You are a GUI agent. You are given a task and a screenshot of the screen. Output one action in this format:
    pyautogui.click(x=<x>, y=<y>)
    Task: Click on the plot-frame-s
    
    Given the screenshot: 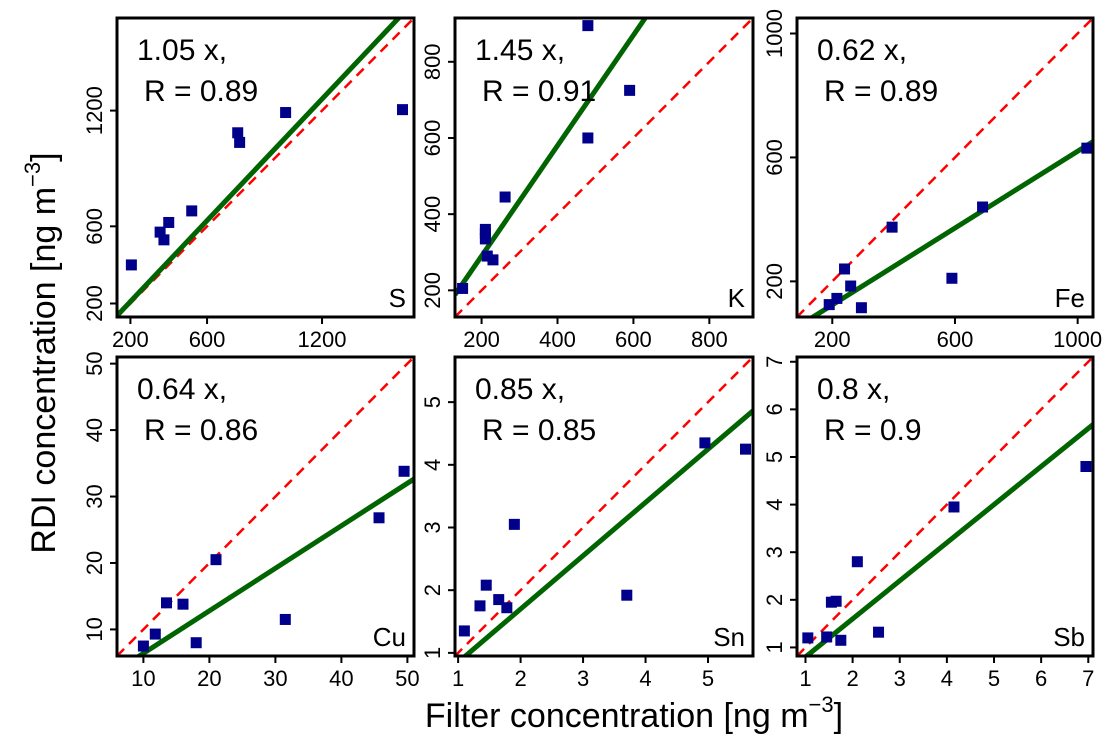 What is the action you would take?
    pyautogui.click(x=265, y=167)
    